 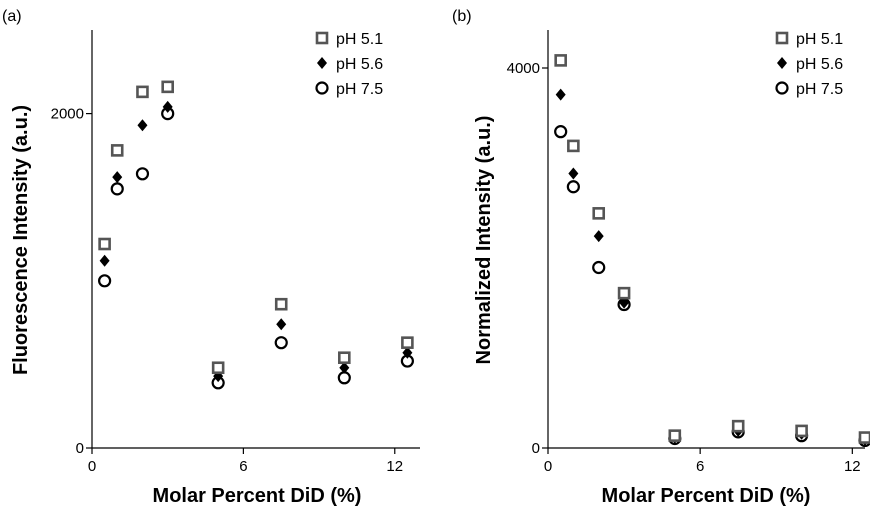 What do you see at coordinates (80, 448) in the screenshot?
I see `y-tick-label-a: 0` at bounding box center [80, 448].